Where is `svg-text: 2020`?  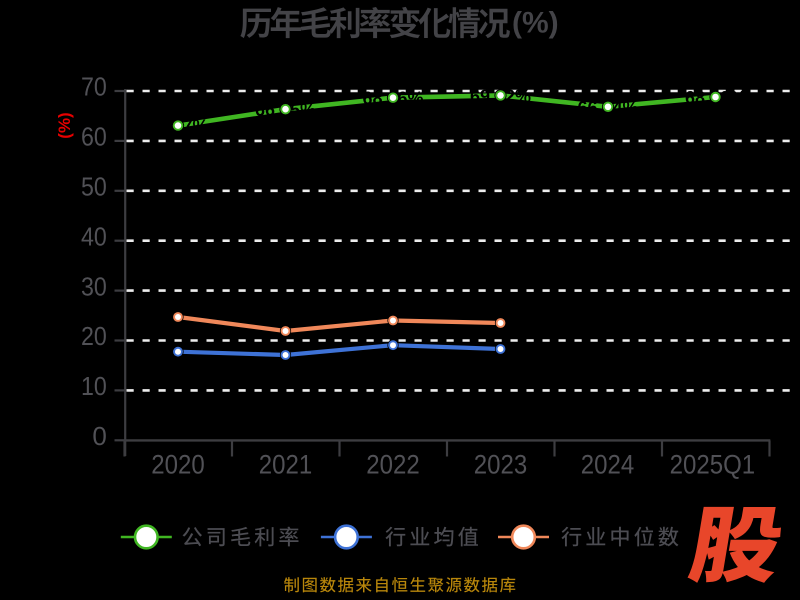 svg-text: 2020 is located at coordinates (177, 465).